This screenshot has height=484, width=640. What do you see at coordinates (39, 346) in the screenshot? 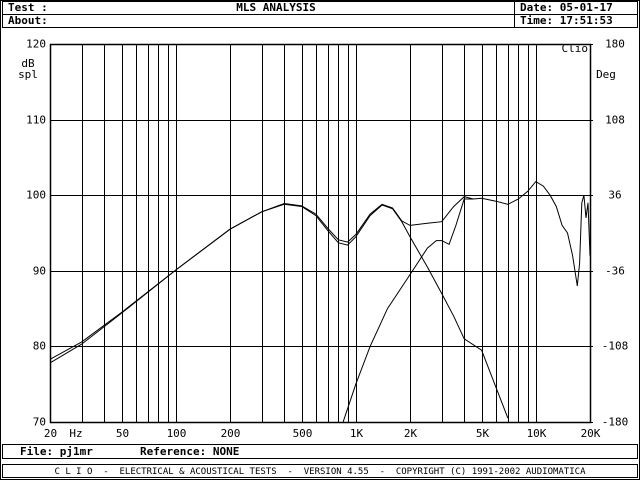
I see `y-tick-label: 80` at bounding box center [39, 346].